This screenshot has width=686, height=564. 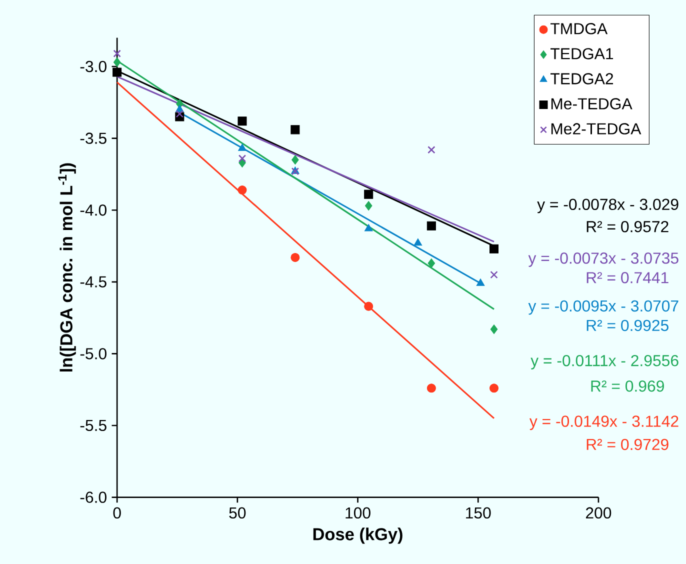 I want to click on annotation: R² = 0.9925, so click(x=627, y=326).